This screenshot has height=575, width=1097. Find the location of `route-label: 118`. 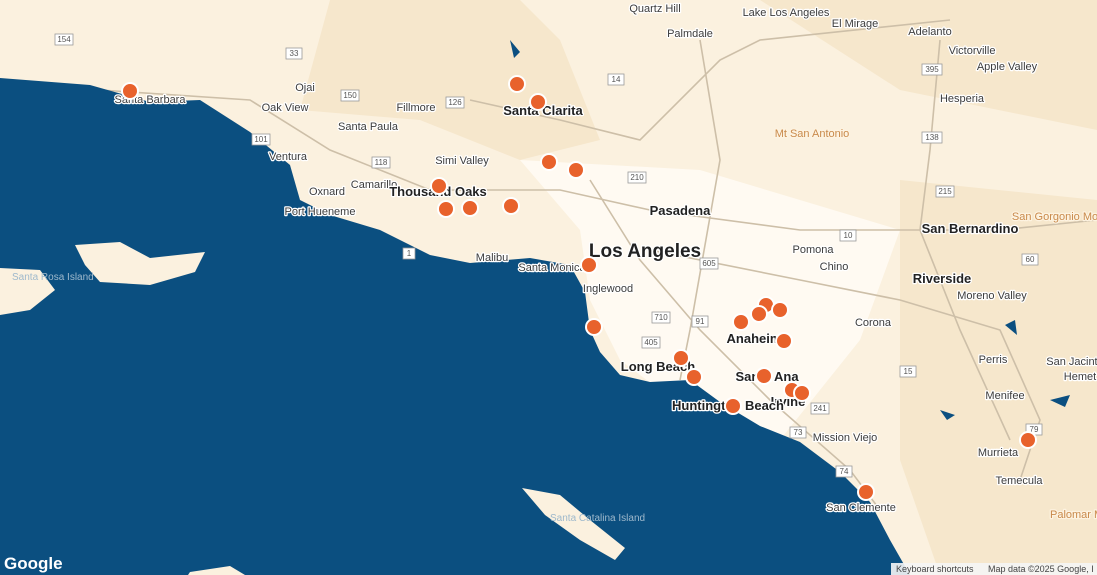

route-label: 118 is located at coordinates (381, 162).